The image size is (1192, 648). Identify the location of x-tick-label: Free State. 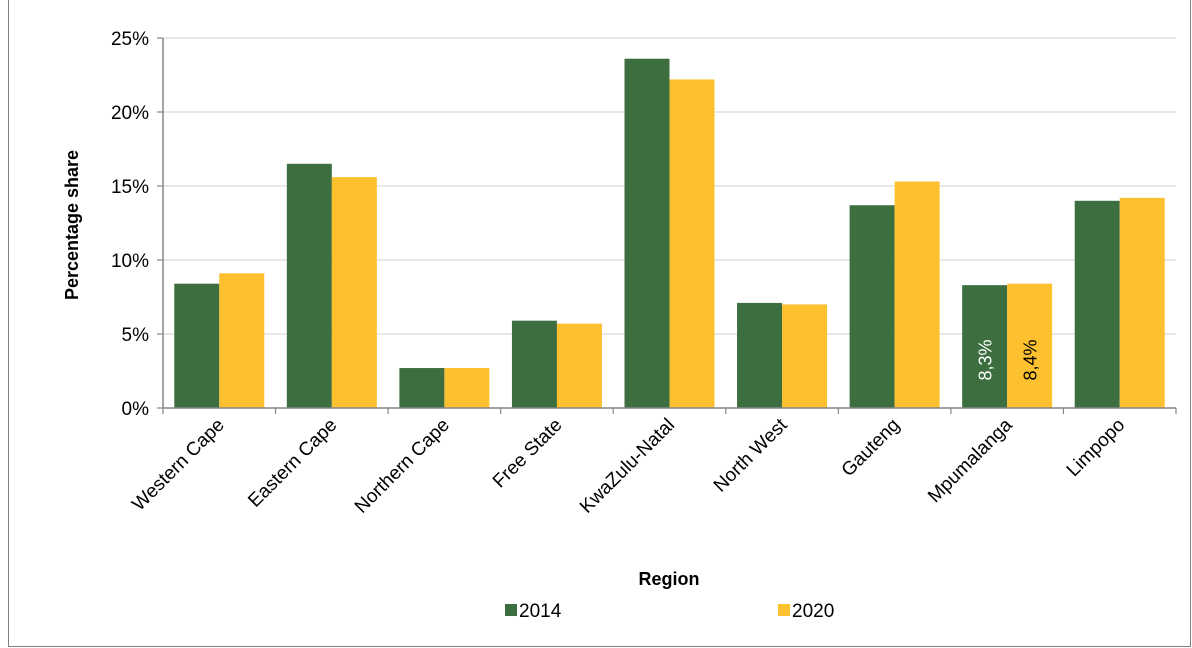
(528, 454).